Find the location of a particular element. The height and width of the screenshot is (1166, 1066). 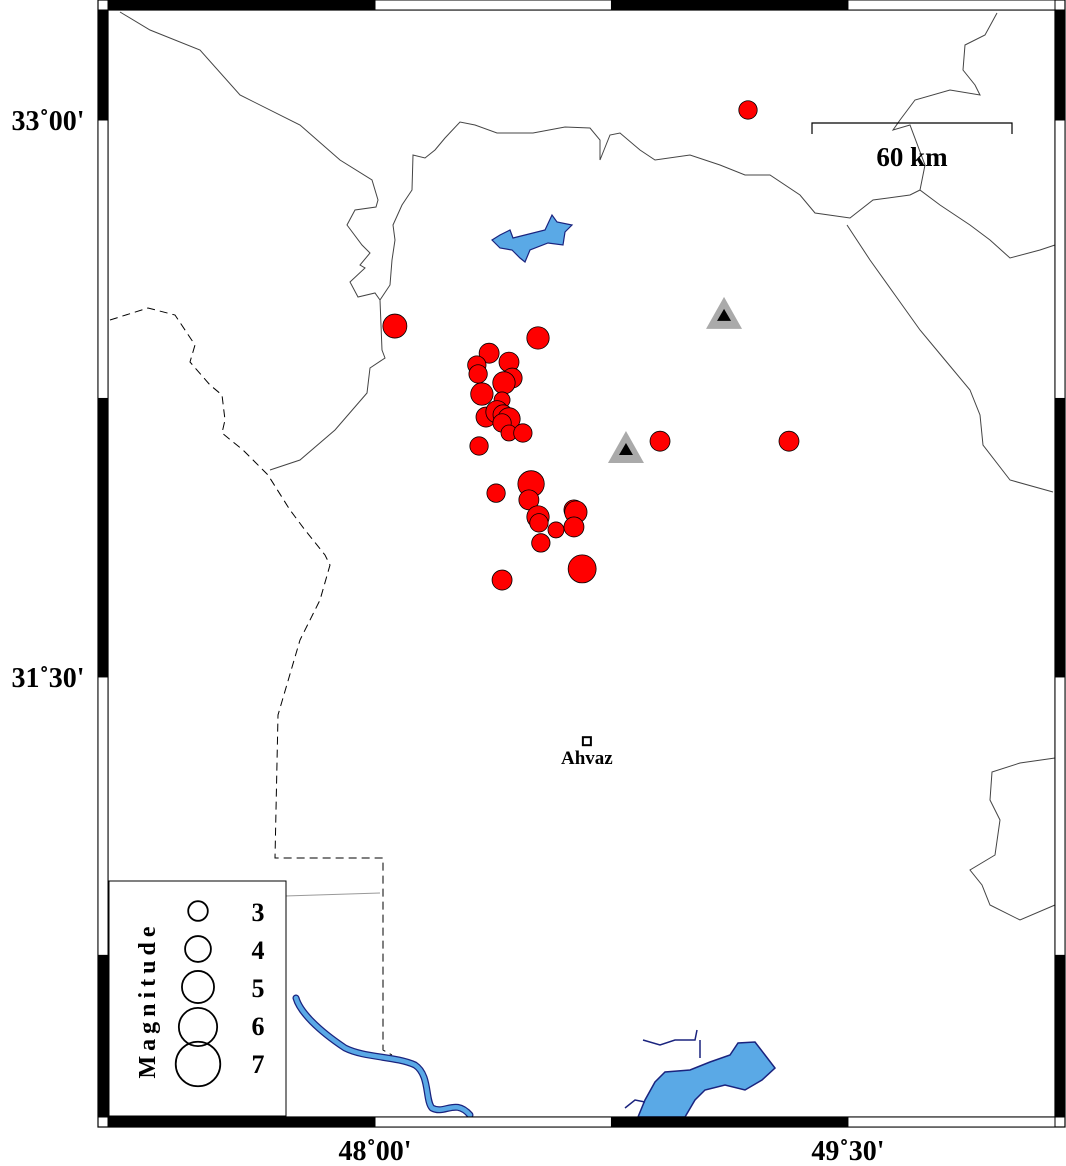

scale-bar-label: 60 km is located at coordinates (912, 157).